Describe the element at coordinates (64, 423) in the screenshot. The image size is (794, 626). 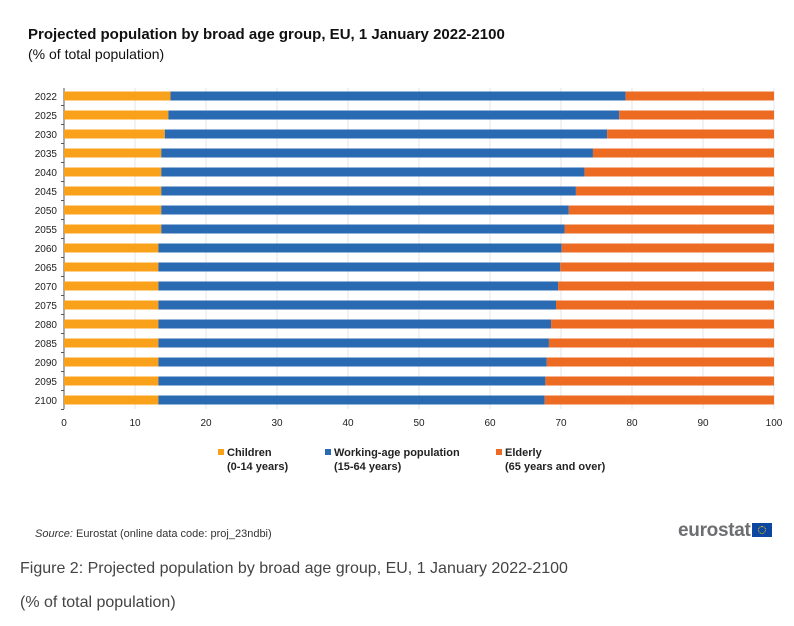
I see `x-tick-label: 0` at that location.